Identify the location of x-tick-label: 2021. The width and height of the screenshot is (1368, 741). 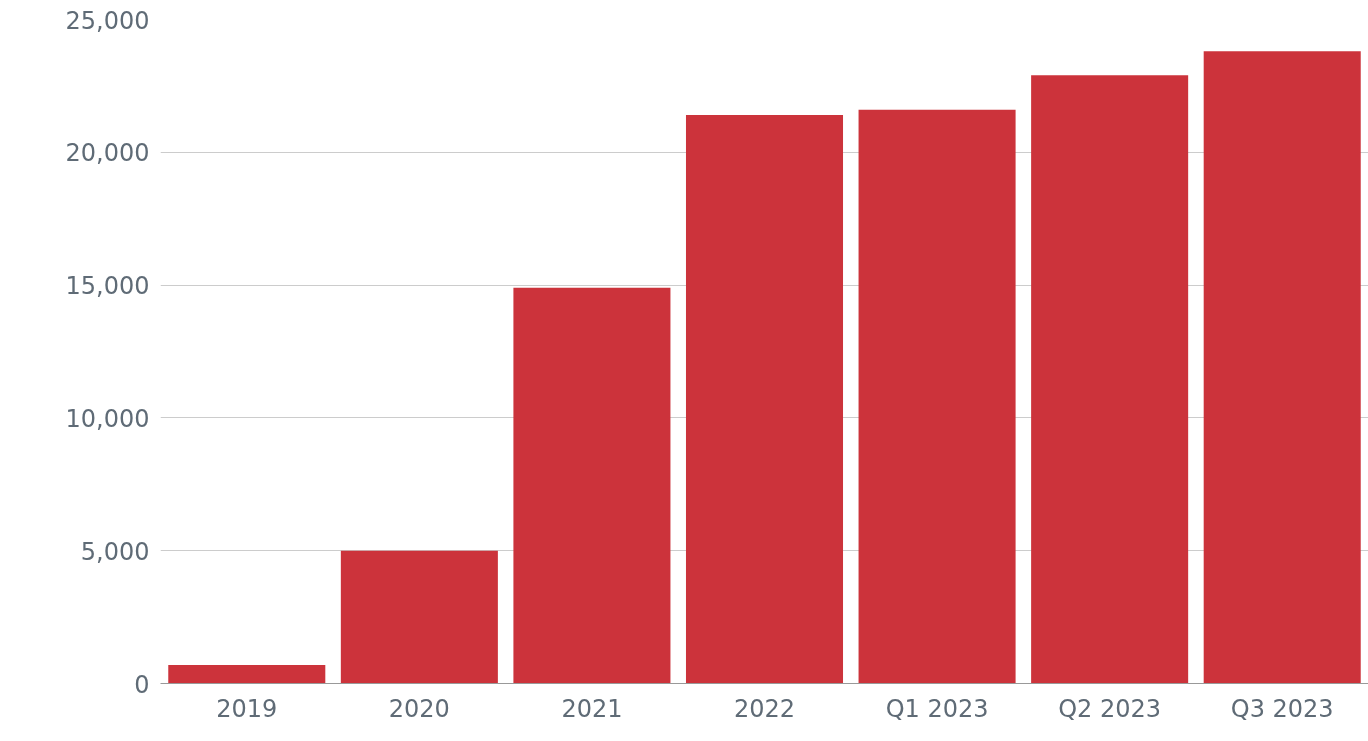
(592, 708).